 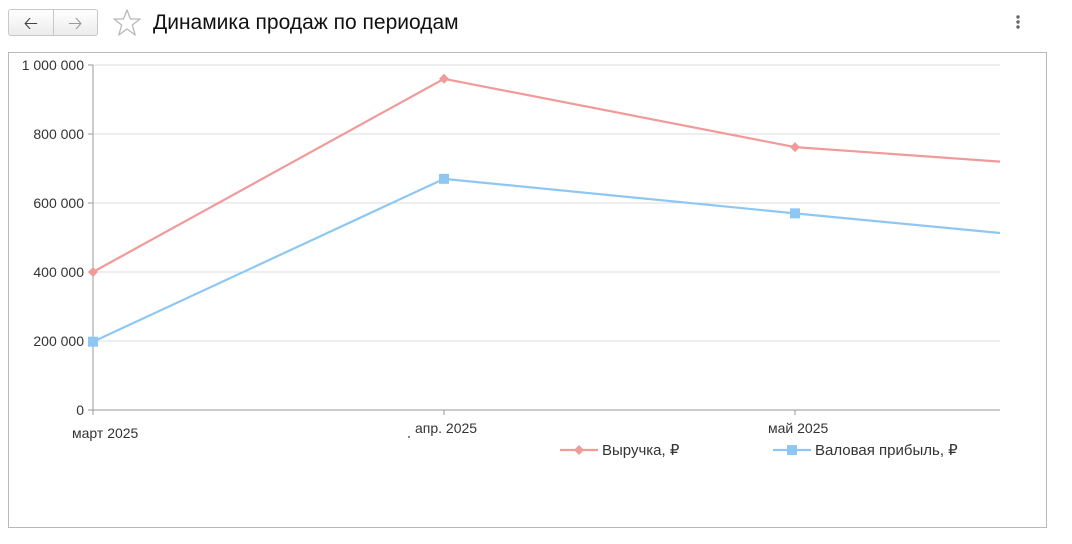 What do you see at coordinates (886, 450) in the screenshot?
I see `legend-label: Валовая прибыль, ₽` at bounding box center [886, 450].